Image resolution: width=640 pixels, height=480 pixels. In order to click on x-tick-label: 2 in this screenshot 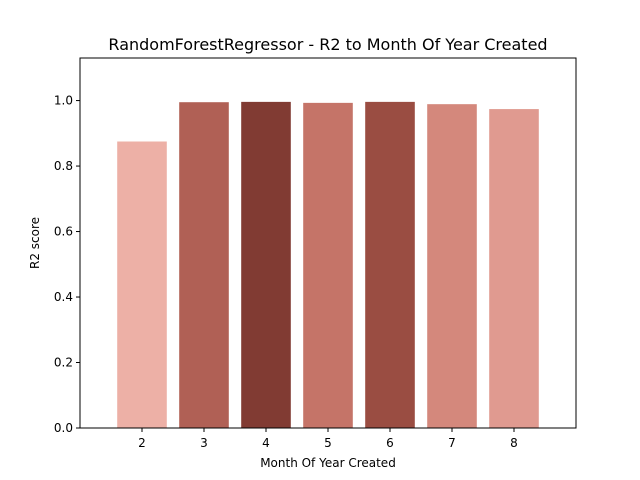, I will do `click(142, 443)`.